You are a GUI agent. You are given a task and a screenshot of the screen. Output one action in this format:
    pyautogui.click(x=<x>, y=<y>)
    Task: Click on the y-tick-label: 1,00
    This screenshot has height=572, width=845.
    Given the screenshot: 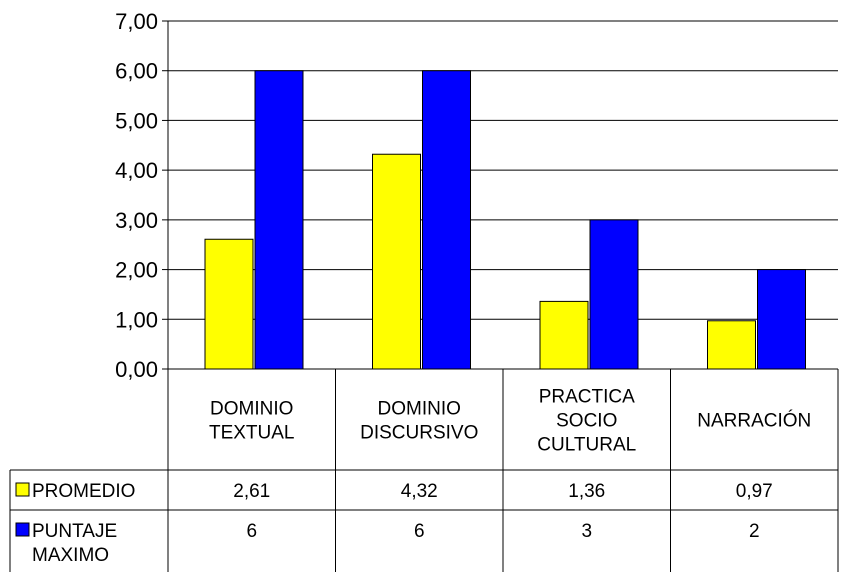 What is the action you would take?
    pyautogui.click(x=136, y=319)
    